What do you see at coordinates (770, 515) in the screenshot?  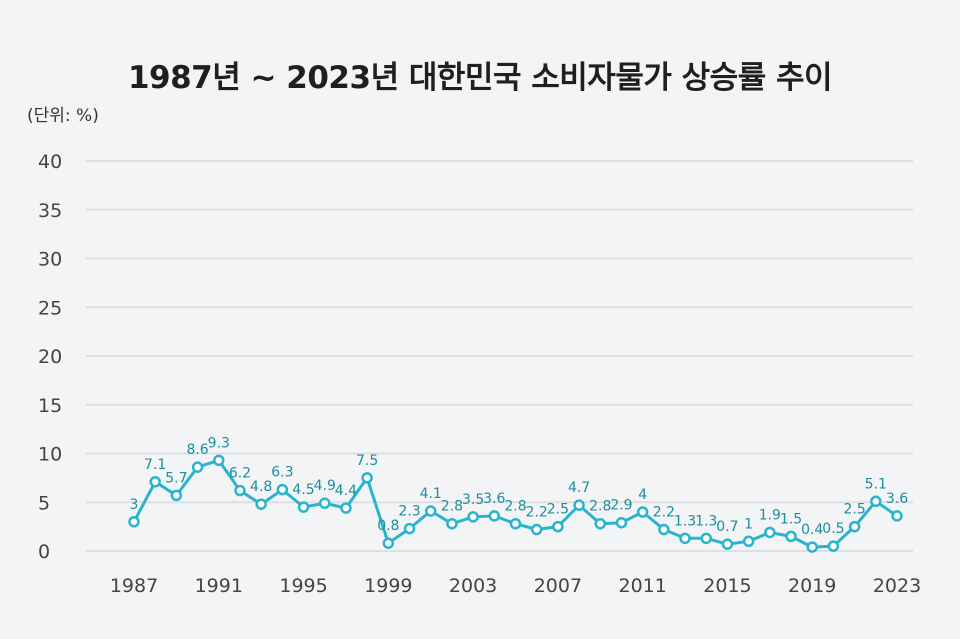 I see `data-label: 1.9` at bounding box center [770, 515].